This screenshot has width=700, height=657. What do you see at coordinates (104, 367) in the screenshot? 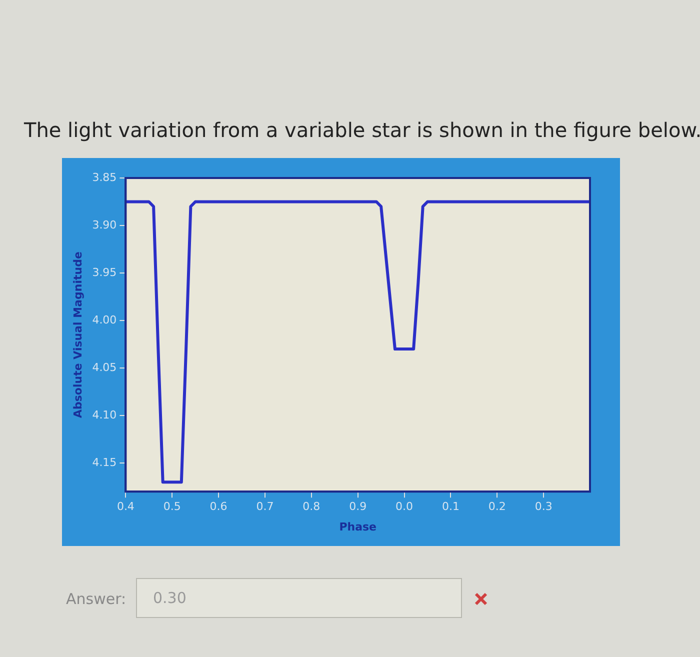
I see `y-tick-label: 4.05` at bounding box center [104, 367].